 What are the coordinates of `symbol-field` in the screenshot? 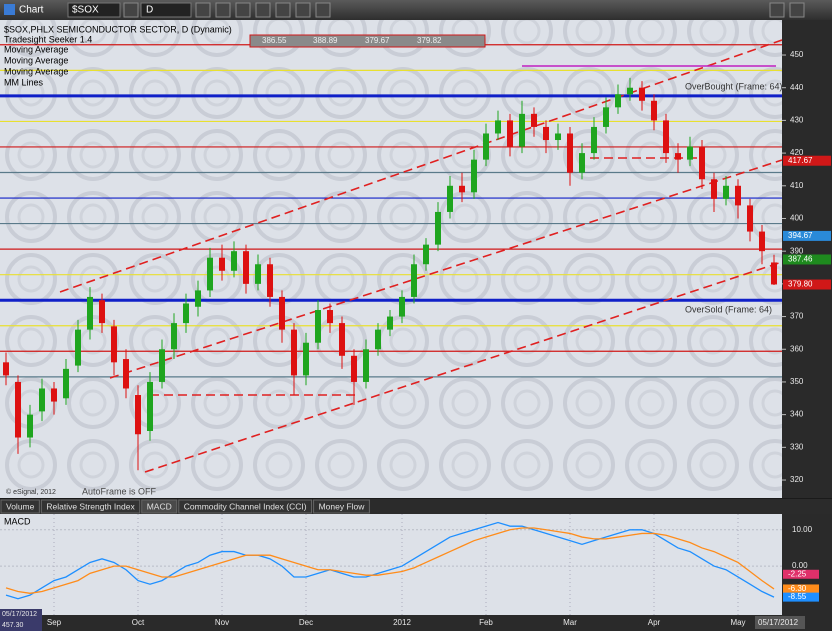 It's located at (94, 10).